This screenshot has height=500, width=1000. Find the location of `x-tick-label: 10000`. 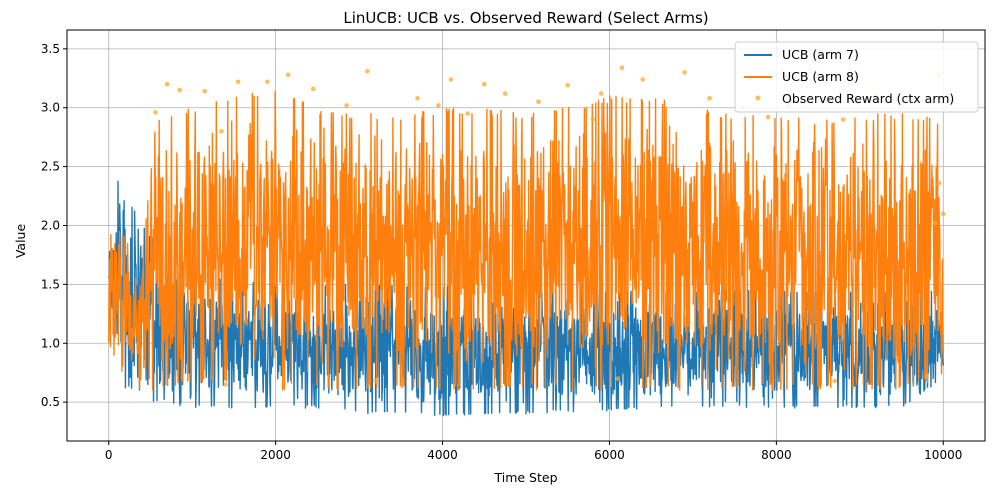

x-tick-label: 10000 is located at coordinates (943, 455).